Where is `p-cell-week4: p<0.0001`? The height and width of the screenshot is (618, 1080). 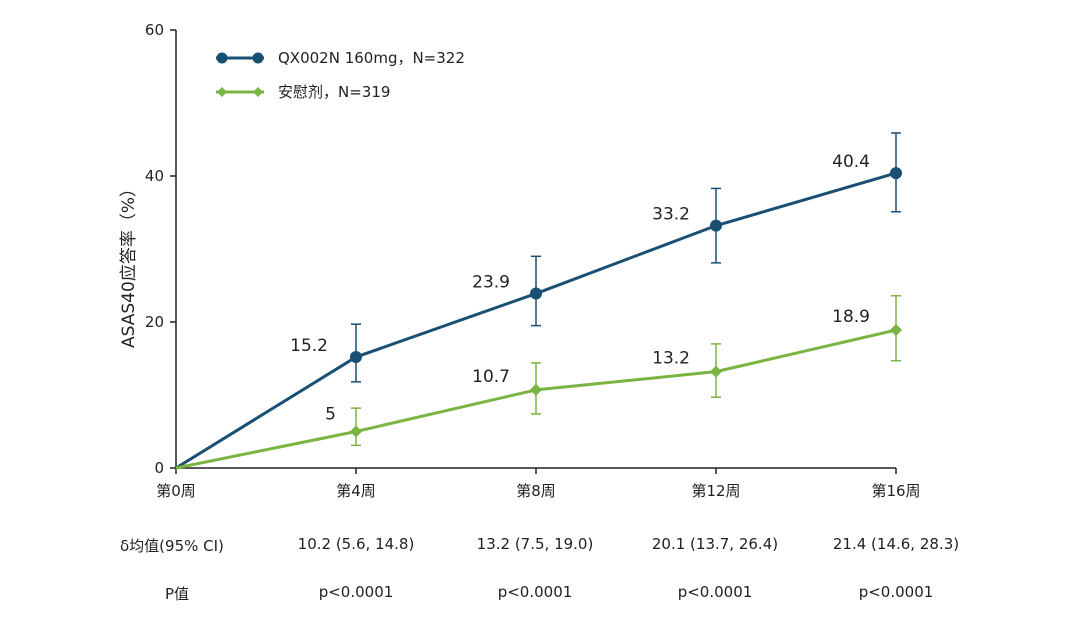
p-cell-week4: p<0.0001 is located at coordinates (356, 592).